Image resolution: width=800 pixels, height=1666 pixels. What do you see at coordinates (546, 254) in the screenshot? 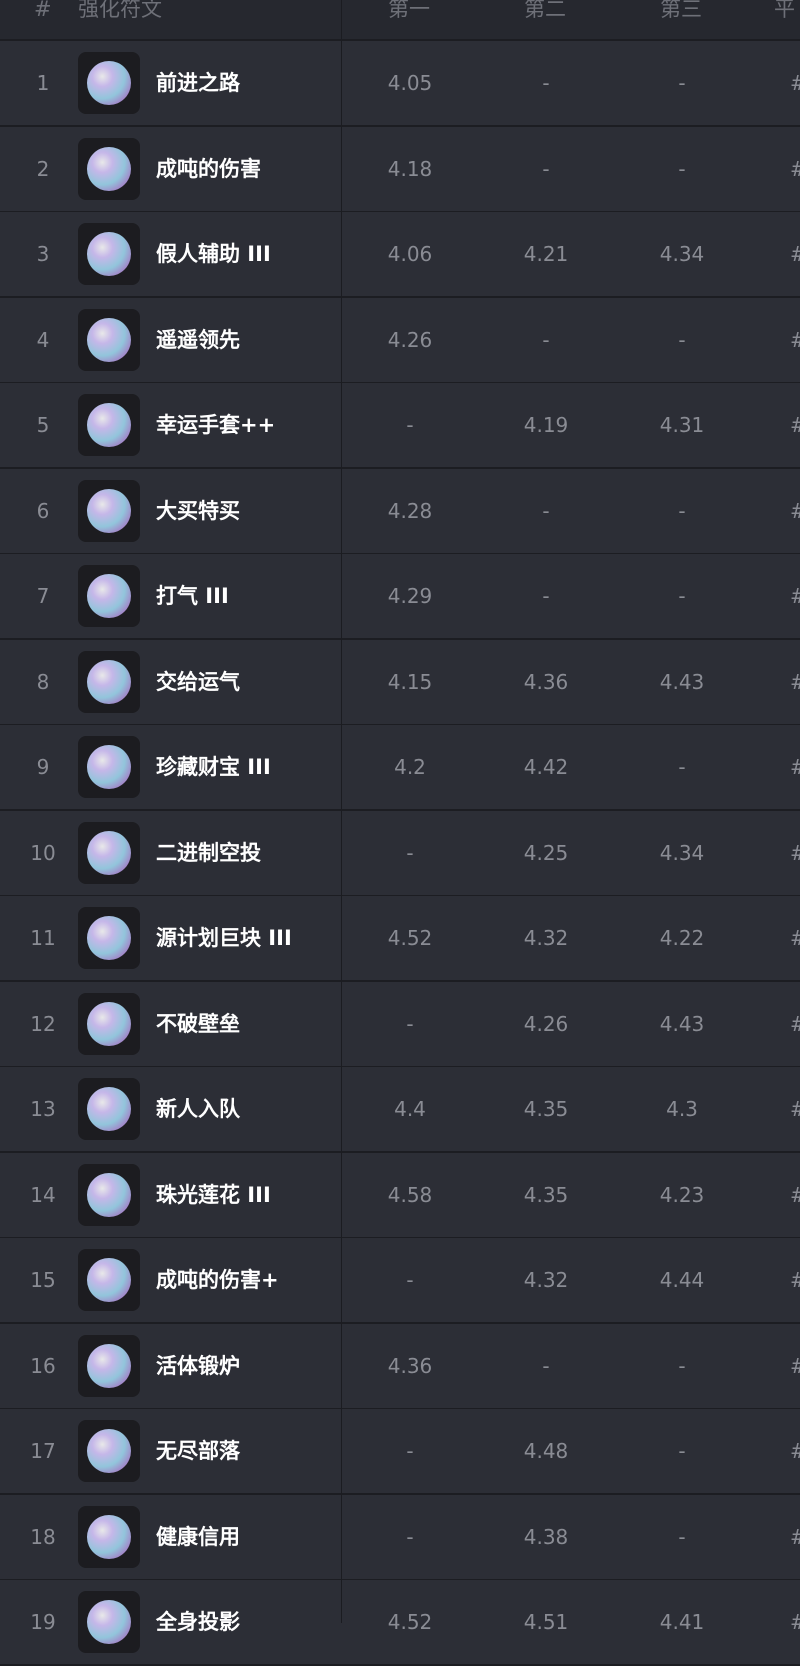
I see `second-cell: 4.21` at bounding box center [546, 254].